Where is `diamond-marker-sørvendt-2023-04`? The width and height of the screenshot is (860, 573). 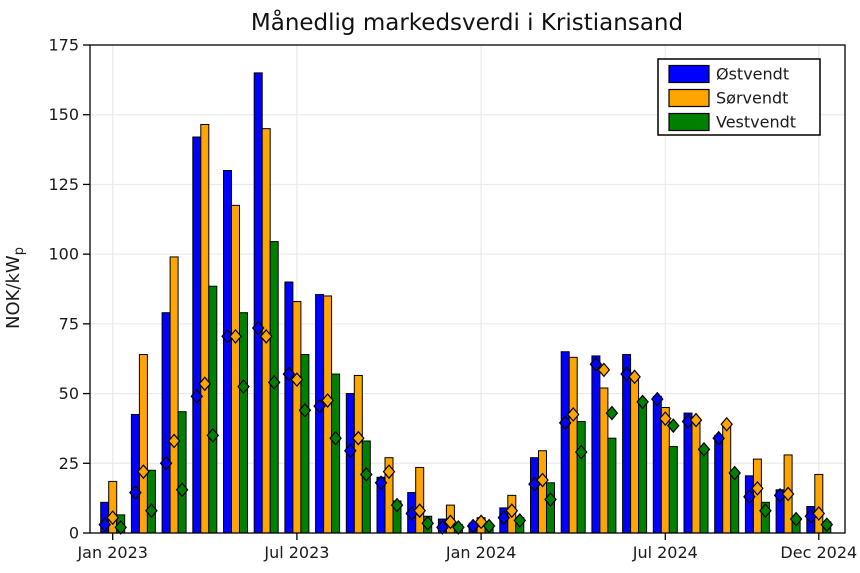 diamond-marker-sørvendt-2023-04 is located at coordinates (205, 384).